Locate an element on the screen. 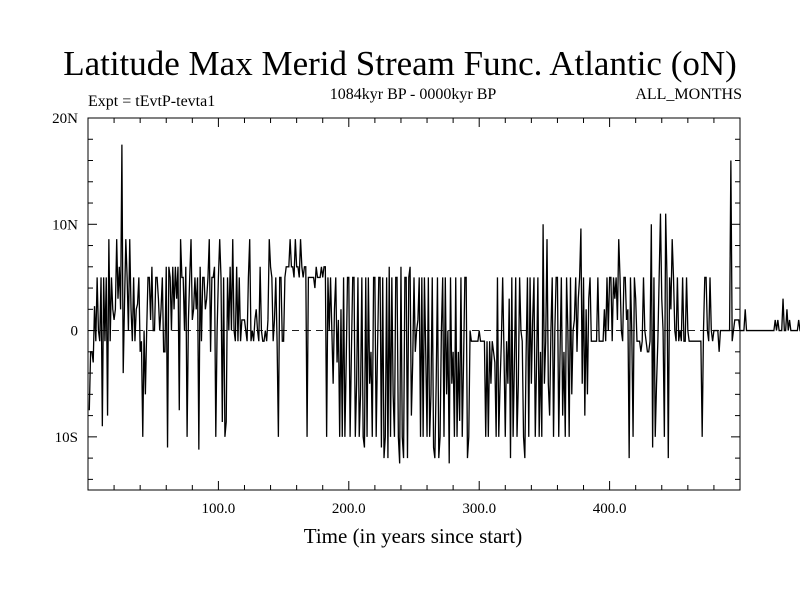 This screenshot has width=800, height=600. y-tick-label: 10N is located at coordinates (65, 225).